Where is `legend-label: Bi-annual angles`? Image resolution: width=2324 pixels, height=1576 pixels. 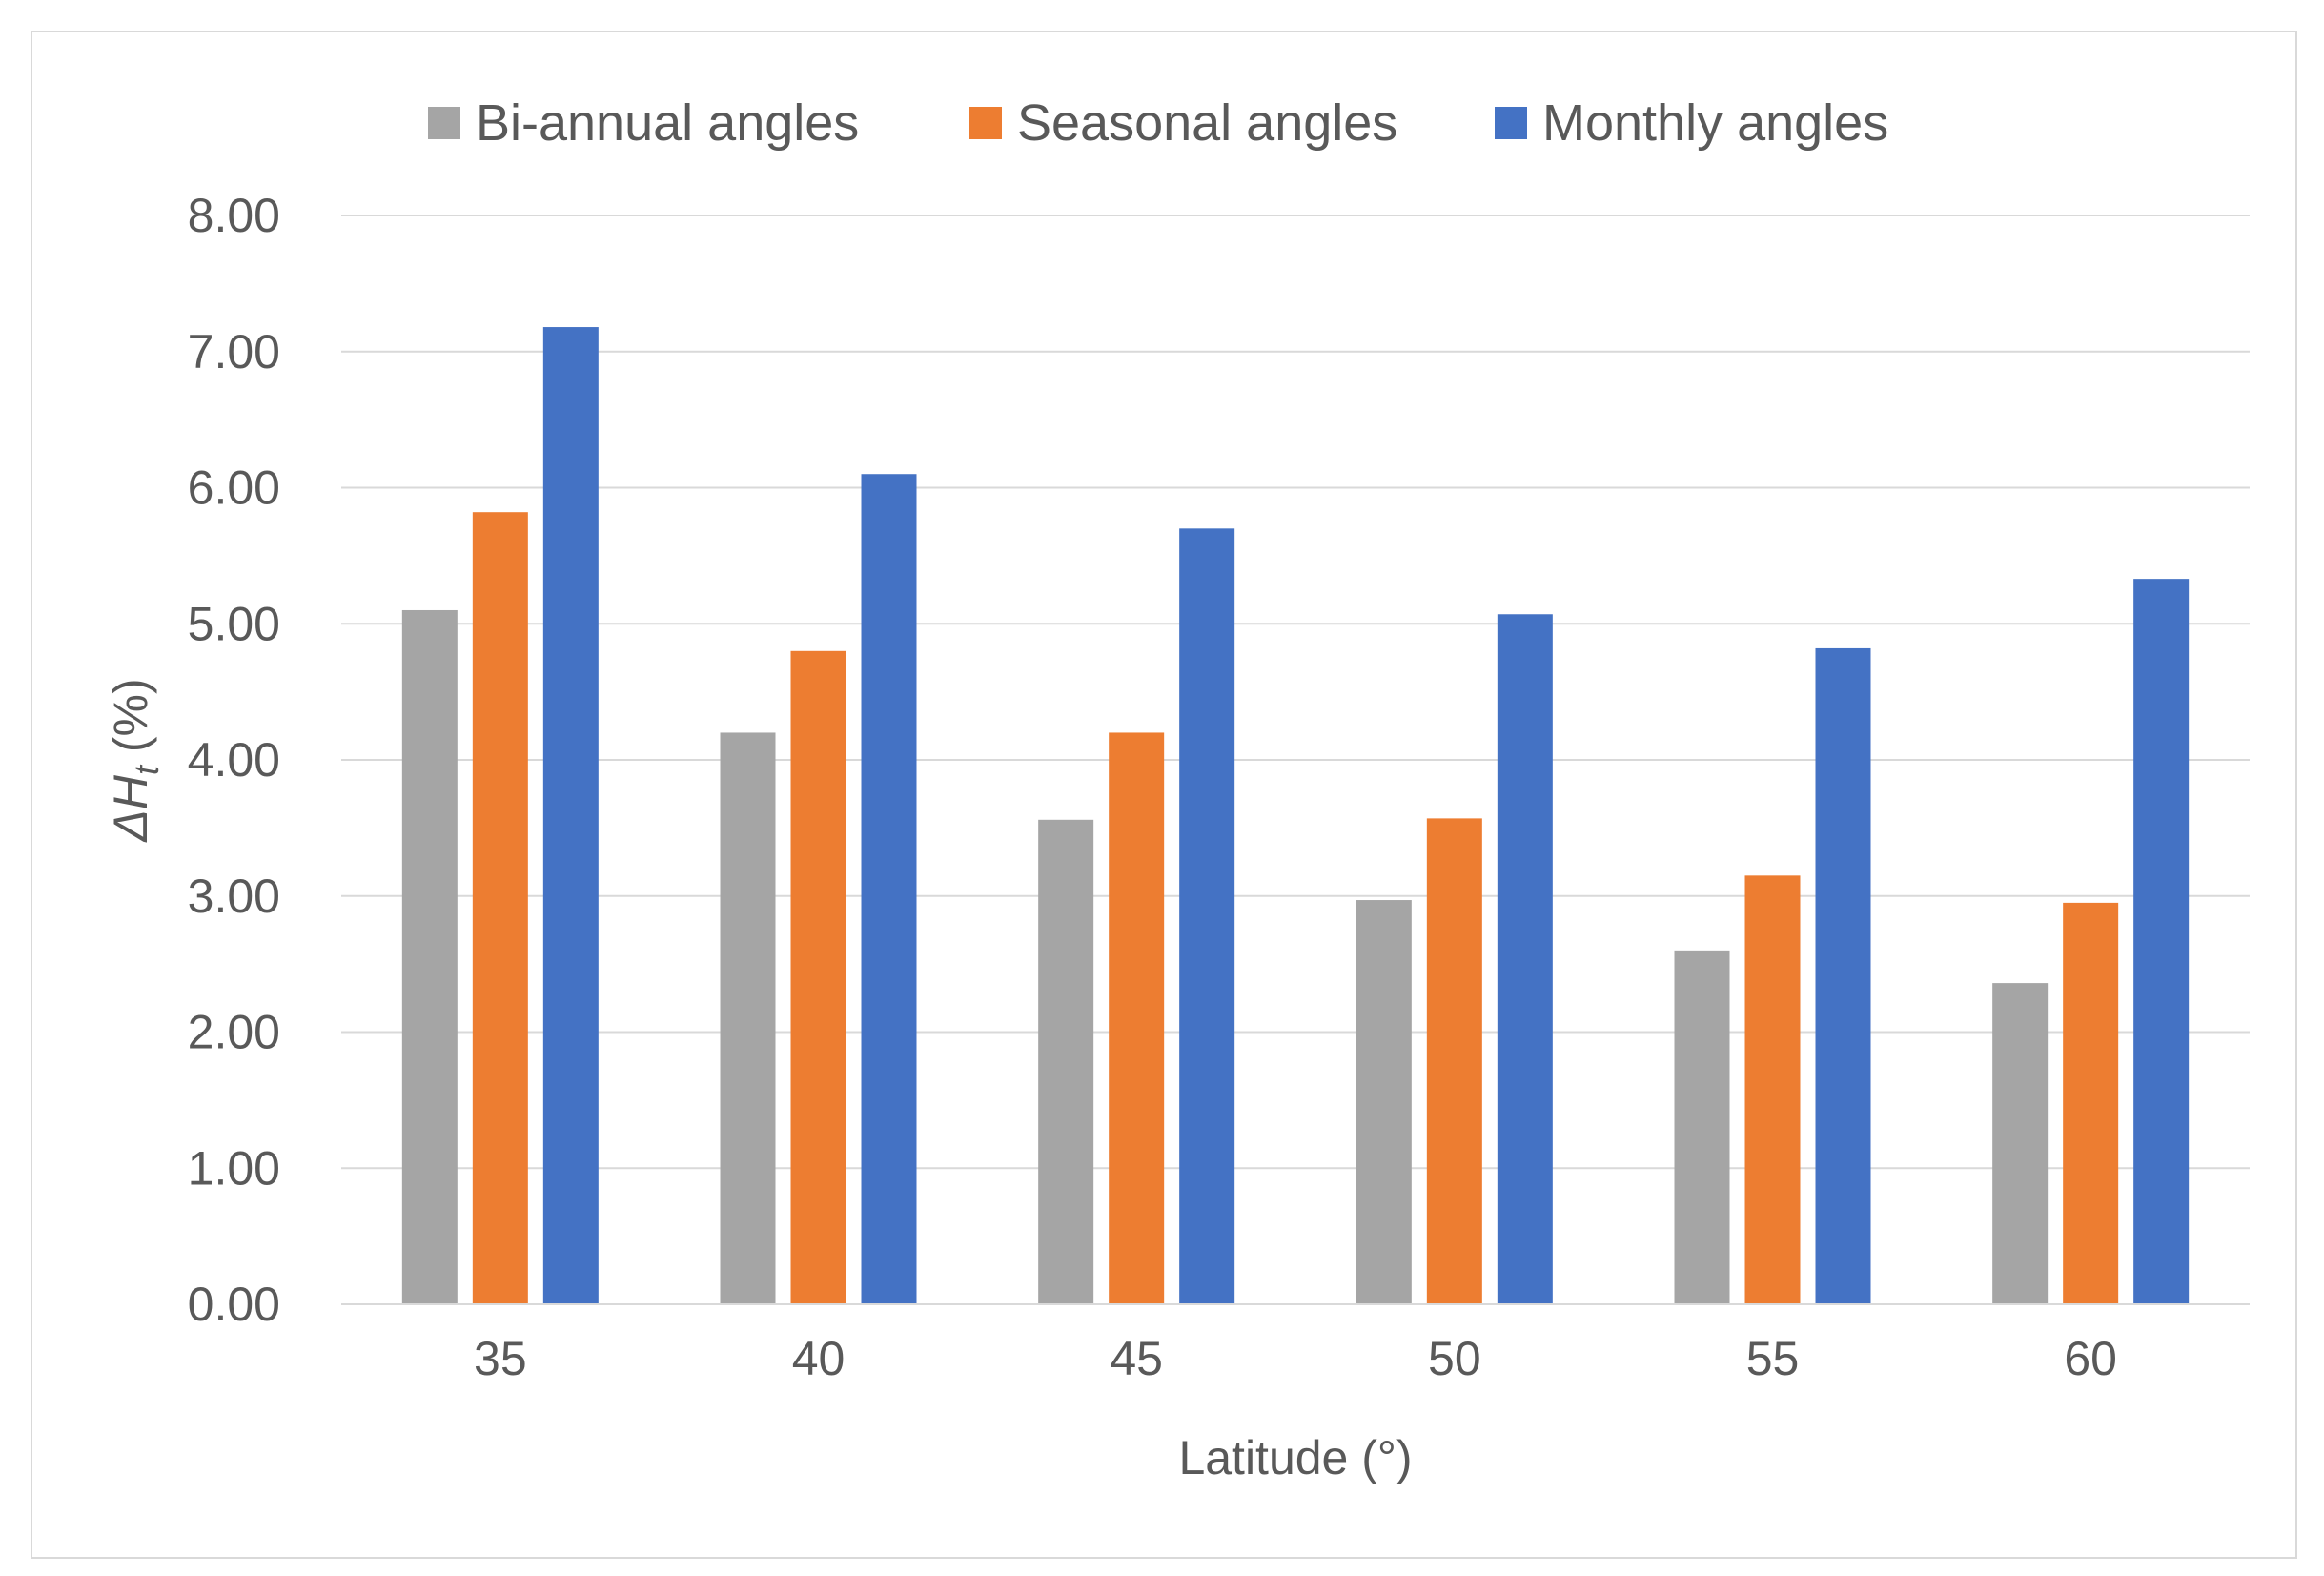 legend-label: Bi-annual angles is located at coordinates (667, 123).